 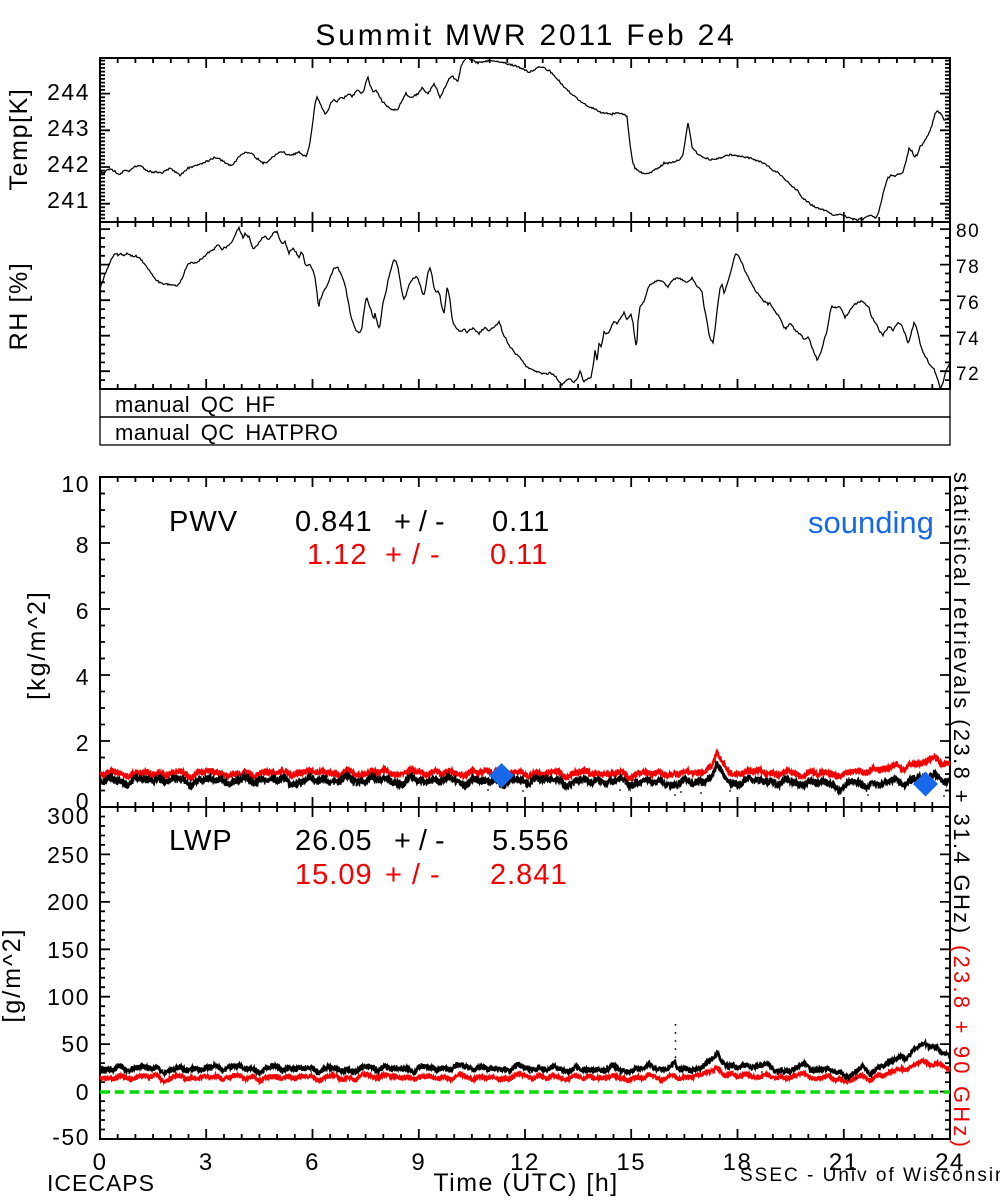 What do you see at coordinates (871, 522) in the screenshot?
I see `svg-text: sounding` at bounding box center [871, 522].